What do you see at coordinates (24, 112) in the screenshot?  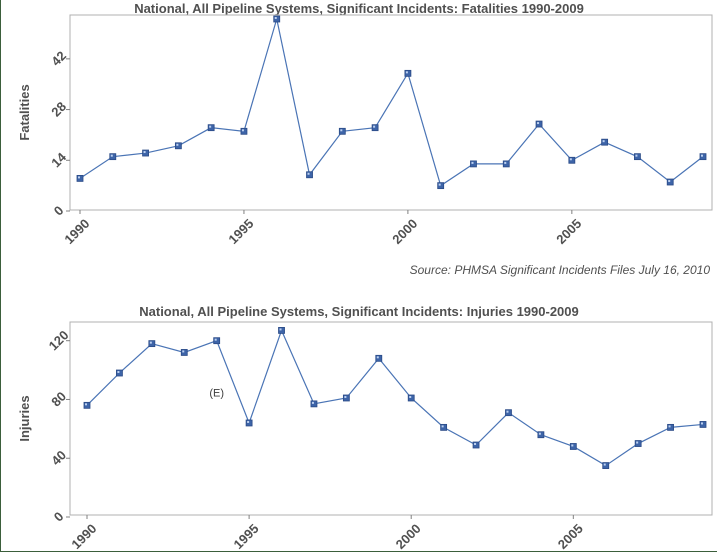 I see `fatalities-y-axis-label: Fatalities` at bounding box center [24, 112].